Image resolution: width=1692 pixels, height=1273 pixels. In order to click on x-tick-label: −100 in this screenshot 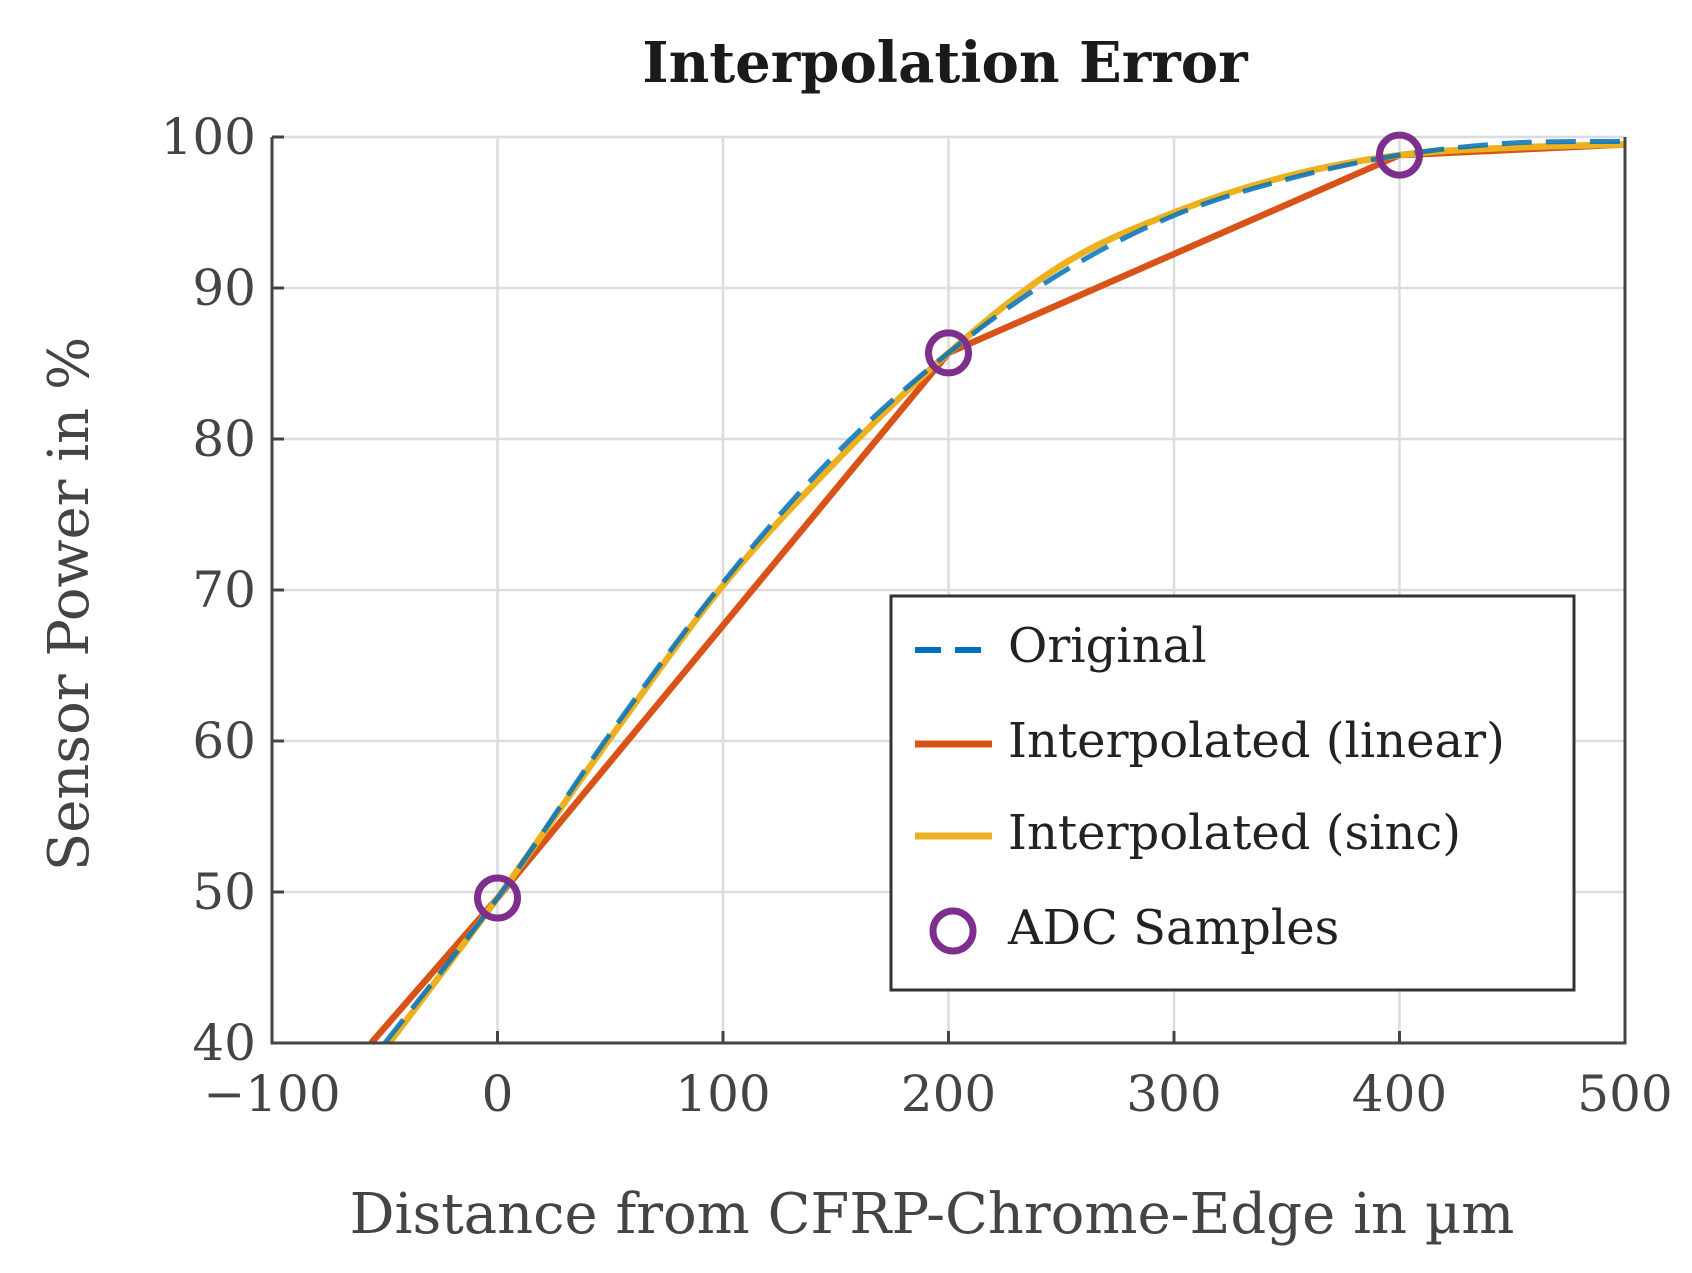, I will do `click(271, 1094)`.